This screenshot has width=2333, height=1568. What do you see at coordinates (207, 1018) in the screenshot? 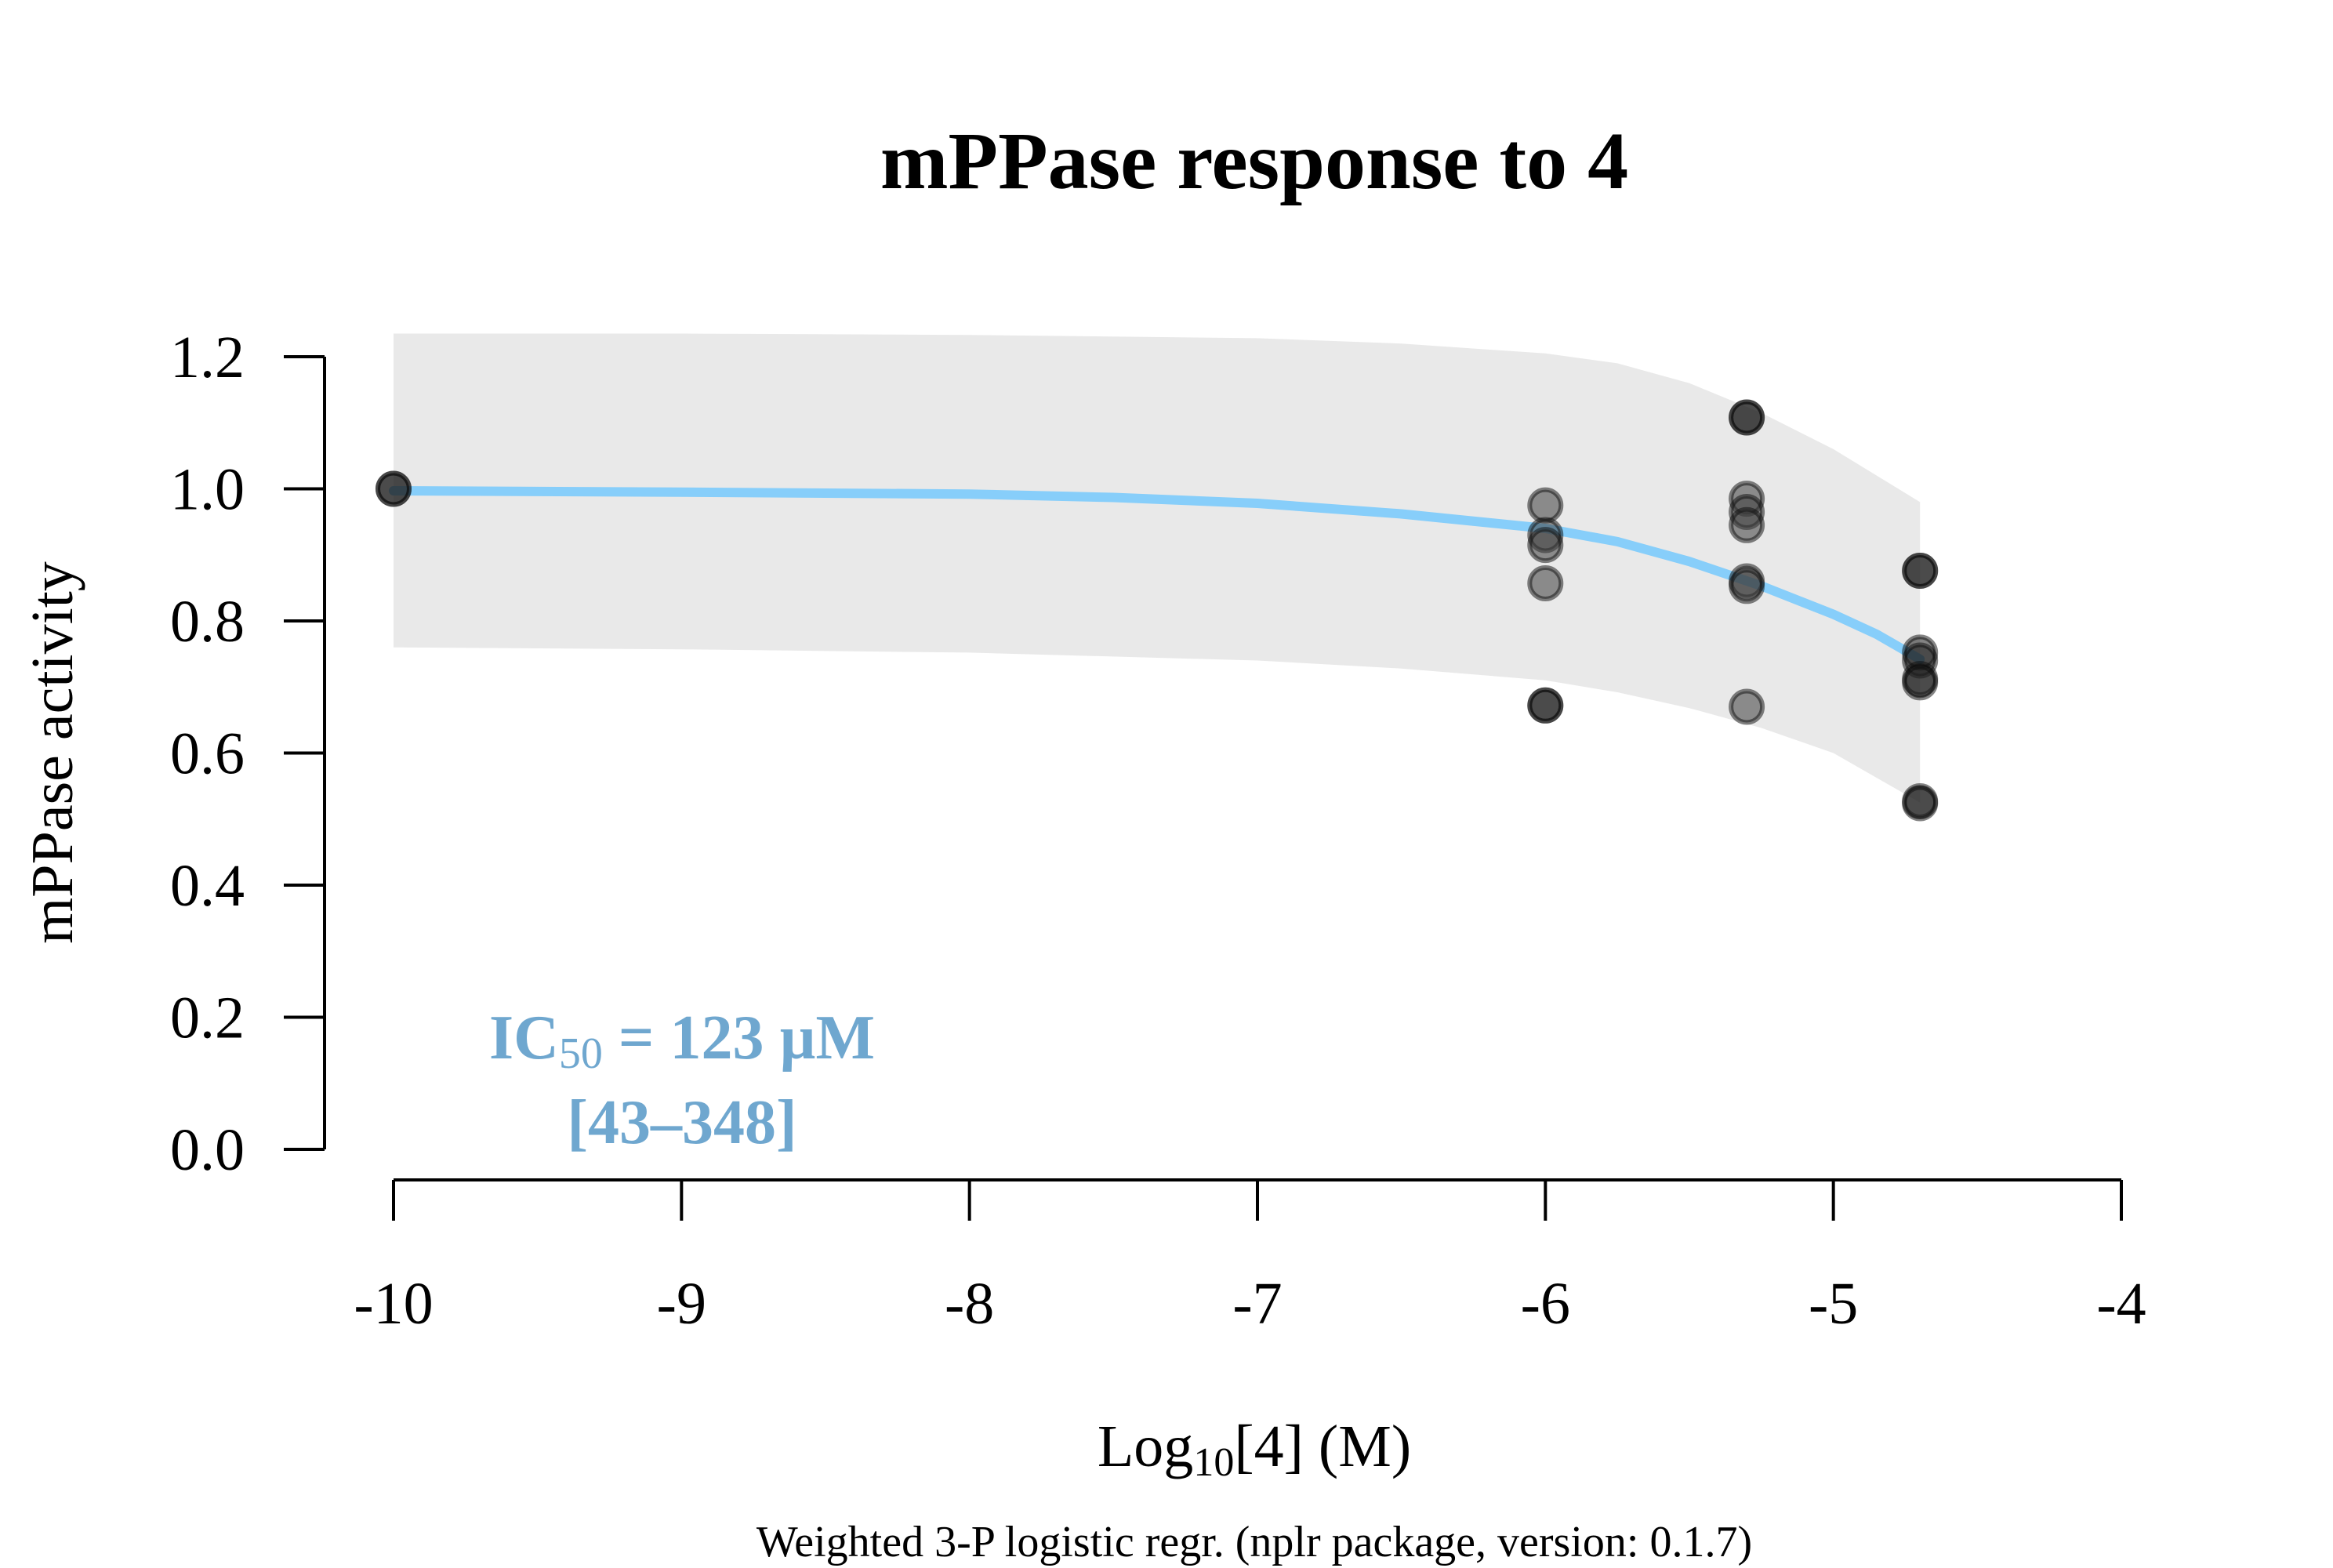
I see `y-tick-label: 0.2` at bounding box center [207, 1018].